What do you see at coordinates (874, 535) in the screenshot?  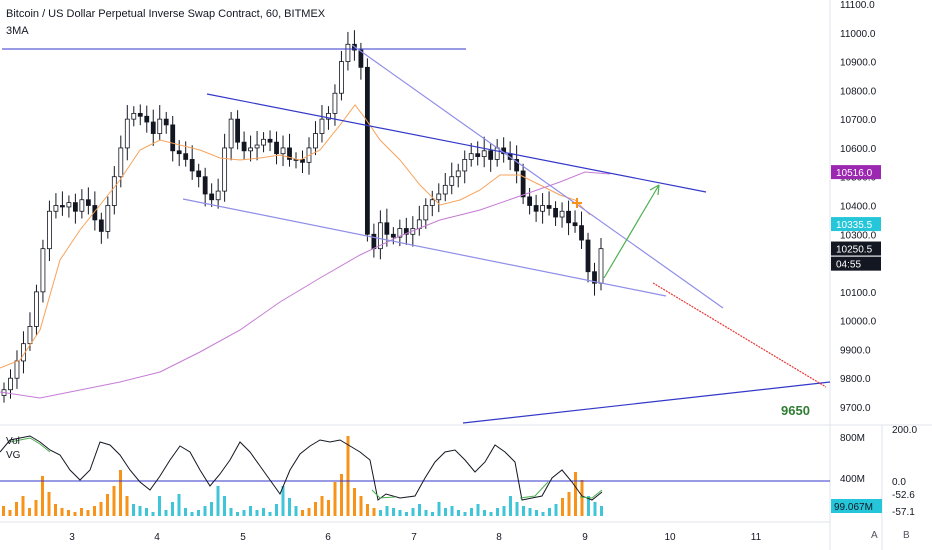 I see `auto-scale-button: A` at bounding box center [874, 535].